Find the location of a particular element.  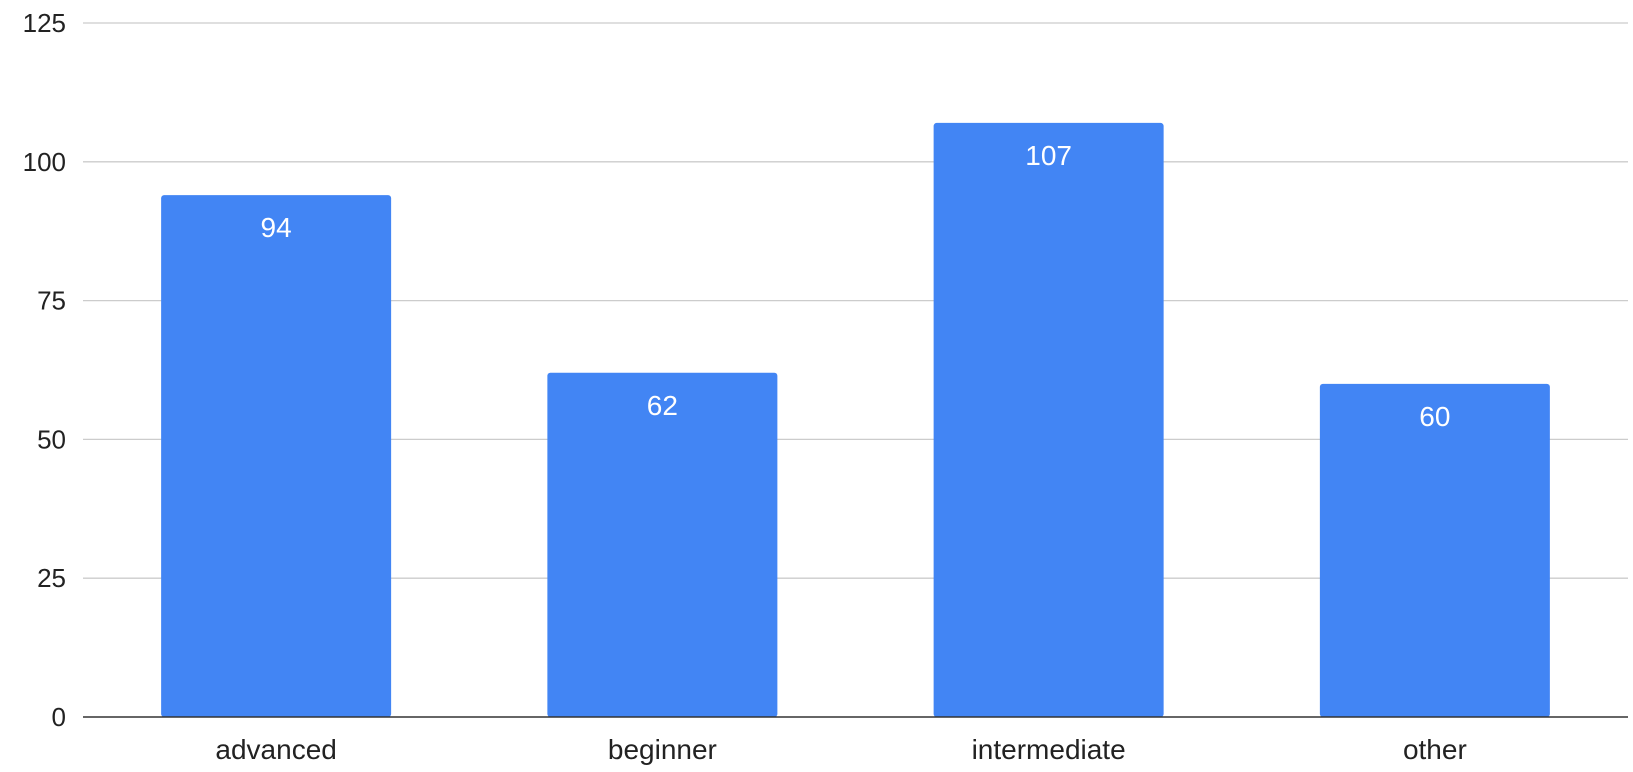

y-tick-label: 25 is located at coordinates (51, 578).